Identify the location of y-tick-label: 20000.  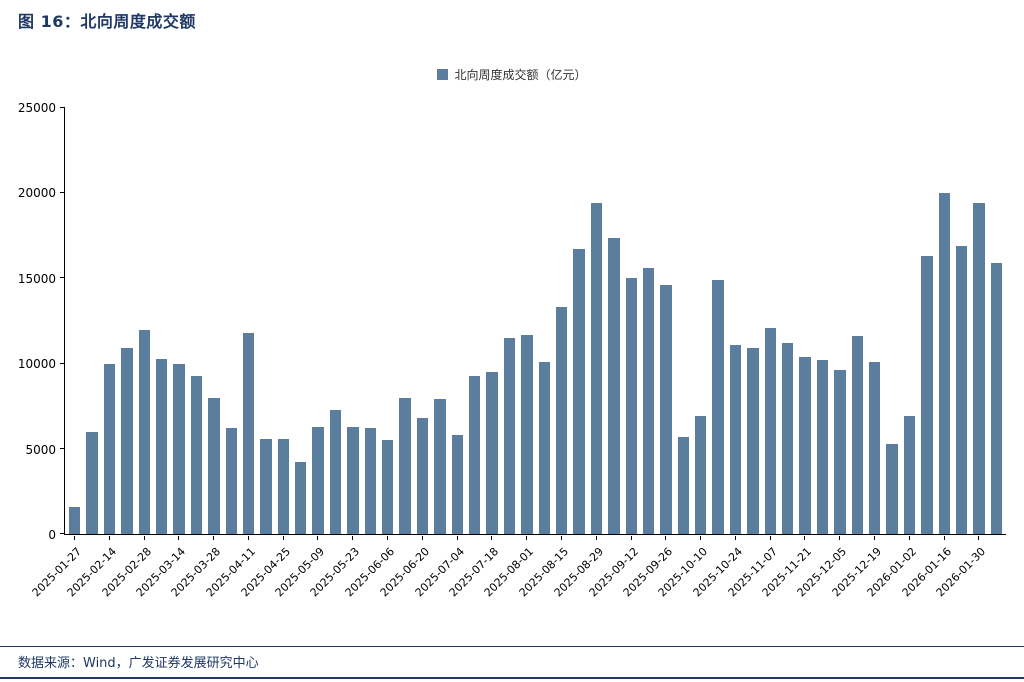
(36, 193).